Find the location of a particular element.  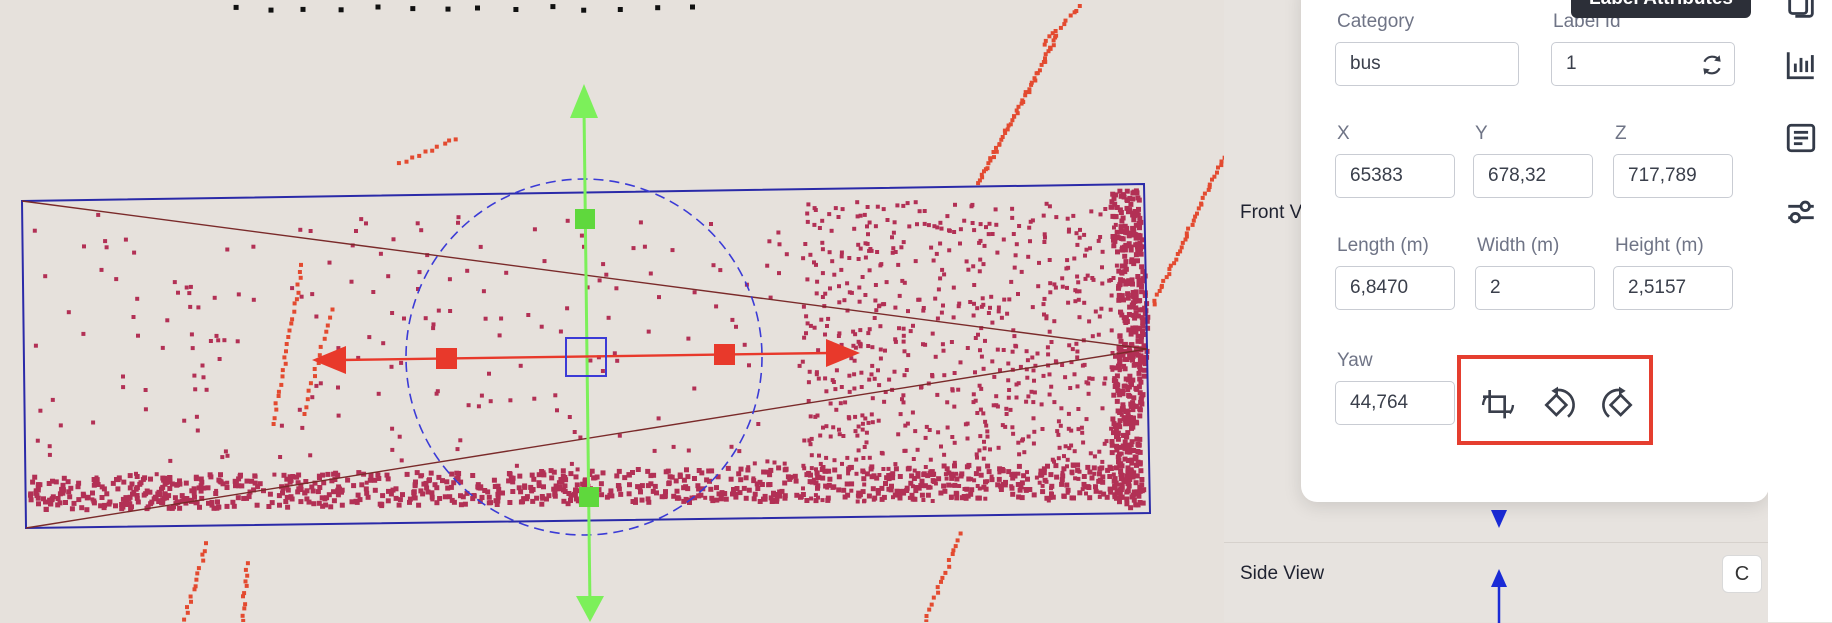

x-axis-line is located at coordinates (585, 356).